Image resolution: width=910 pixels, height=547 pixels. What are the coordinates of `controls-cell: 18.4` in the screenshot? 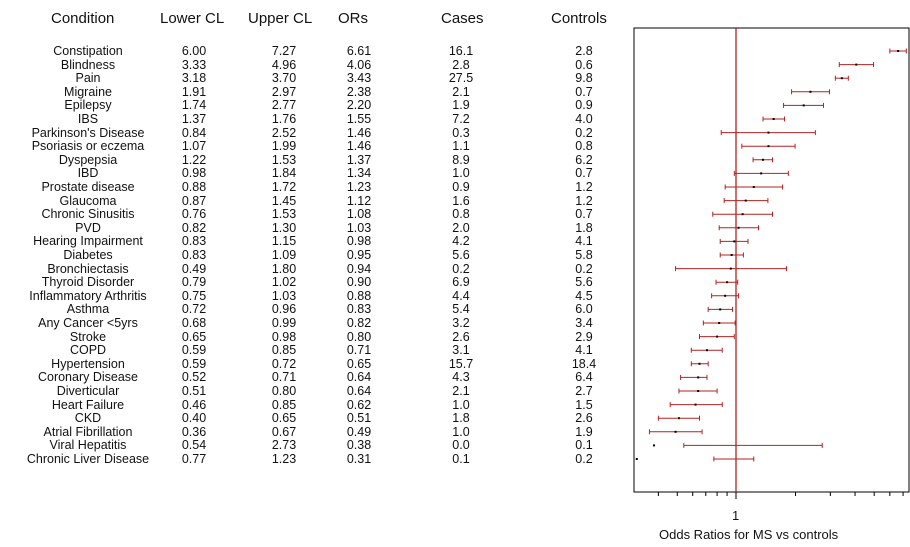 It's located at (584, 363).